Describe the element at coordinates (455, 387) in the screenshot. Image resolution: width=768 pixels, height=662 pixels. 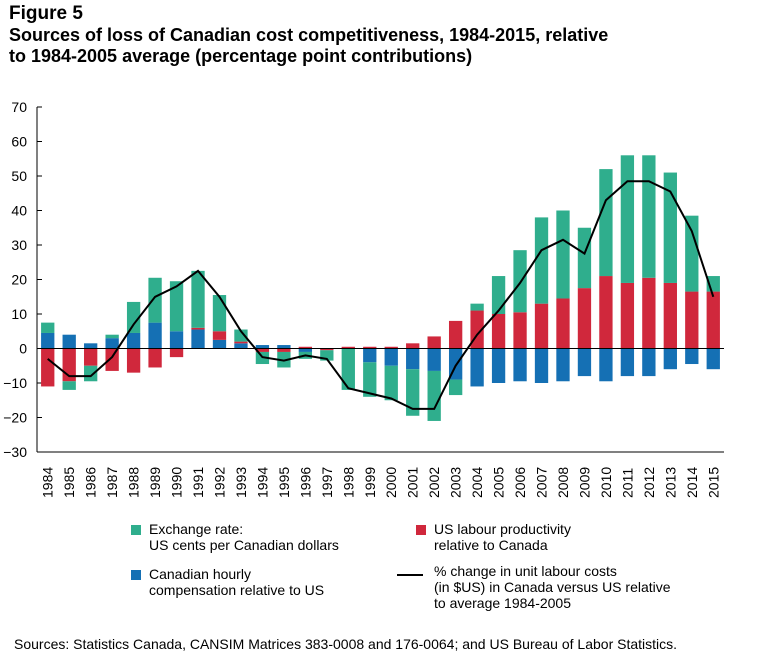
I see `bar-exchange-2003` at that location.